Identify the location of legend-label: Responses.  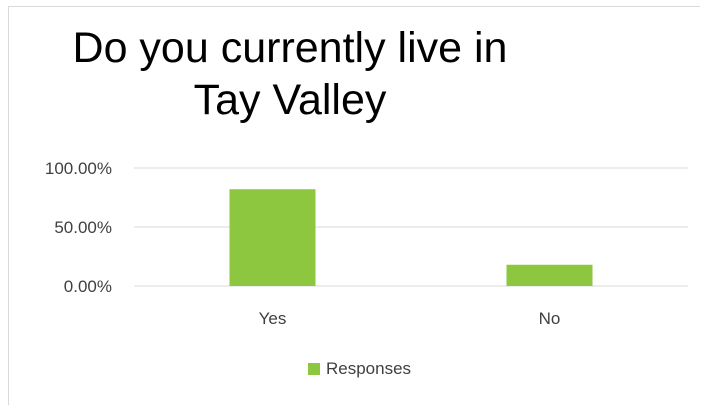
(369, 368).